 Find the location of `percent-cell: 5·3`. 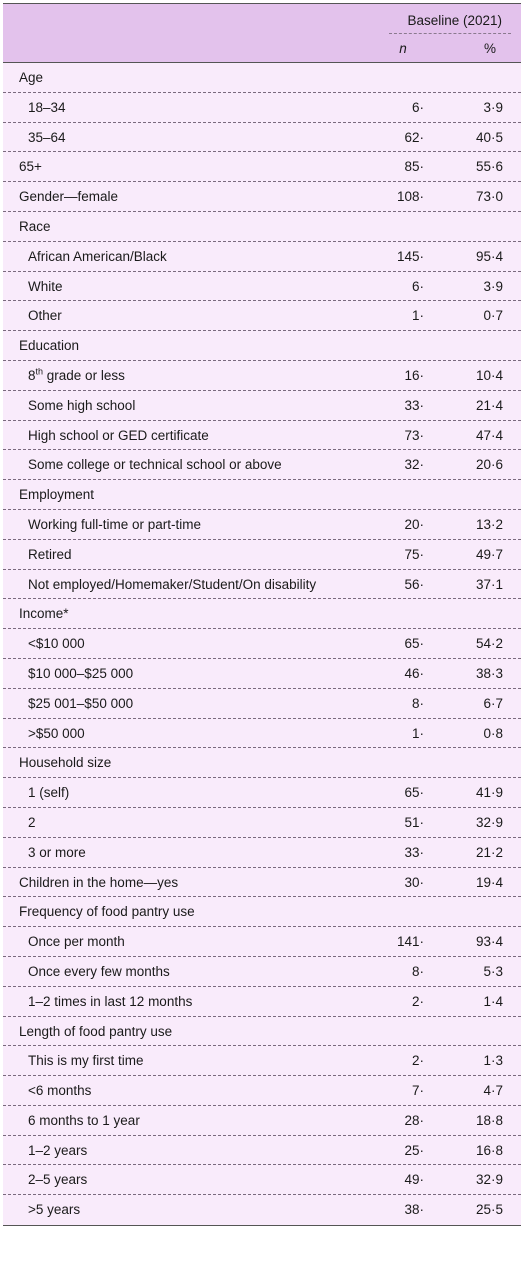

percent-cell: 5·3 is located at coordinates (493, 971).